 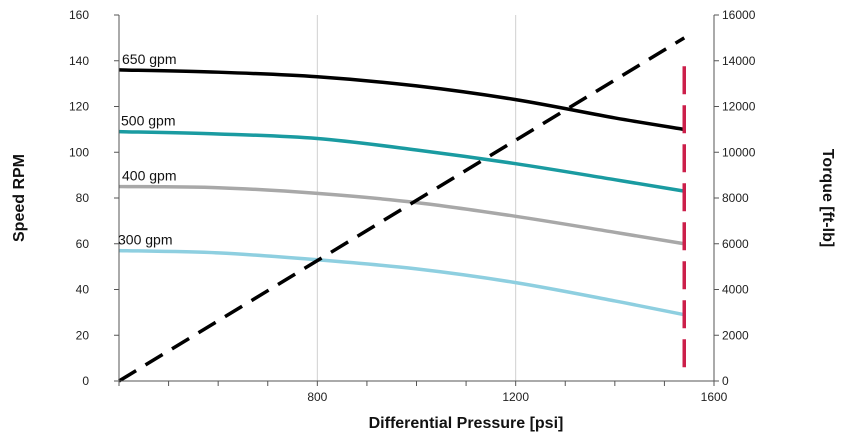 I want to click on y-axis-title: Speed RPM, so click(x=19, y=198).